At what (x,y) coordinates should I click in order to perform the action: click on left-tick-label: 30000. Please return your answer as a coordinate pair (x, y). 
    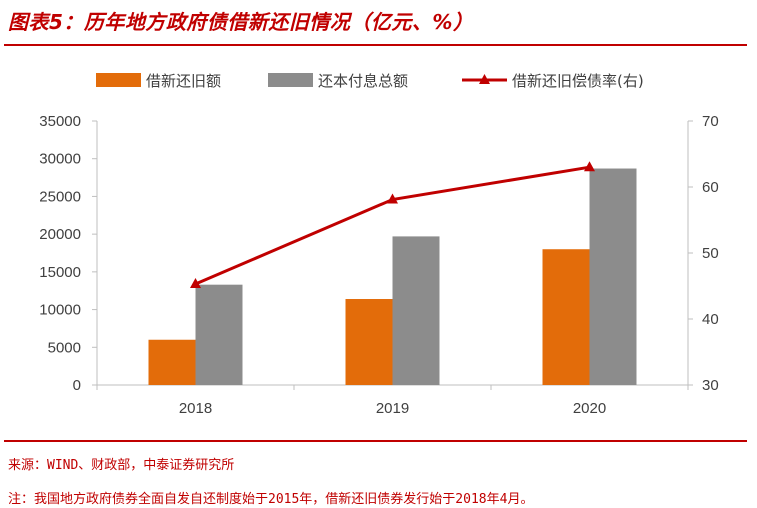
    Looking at the image, I should click on (60, 159).